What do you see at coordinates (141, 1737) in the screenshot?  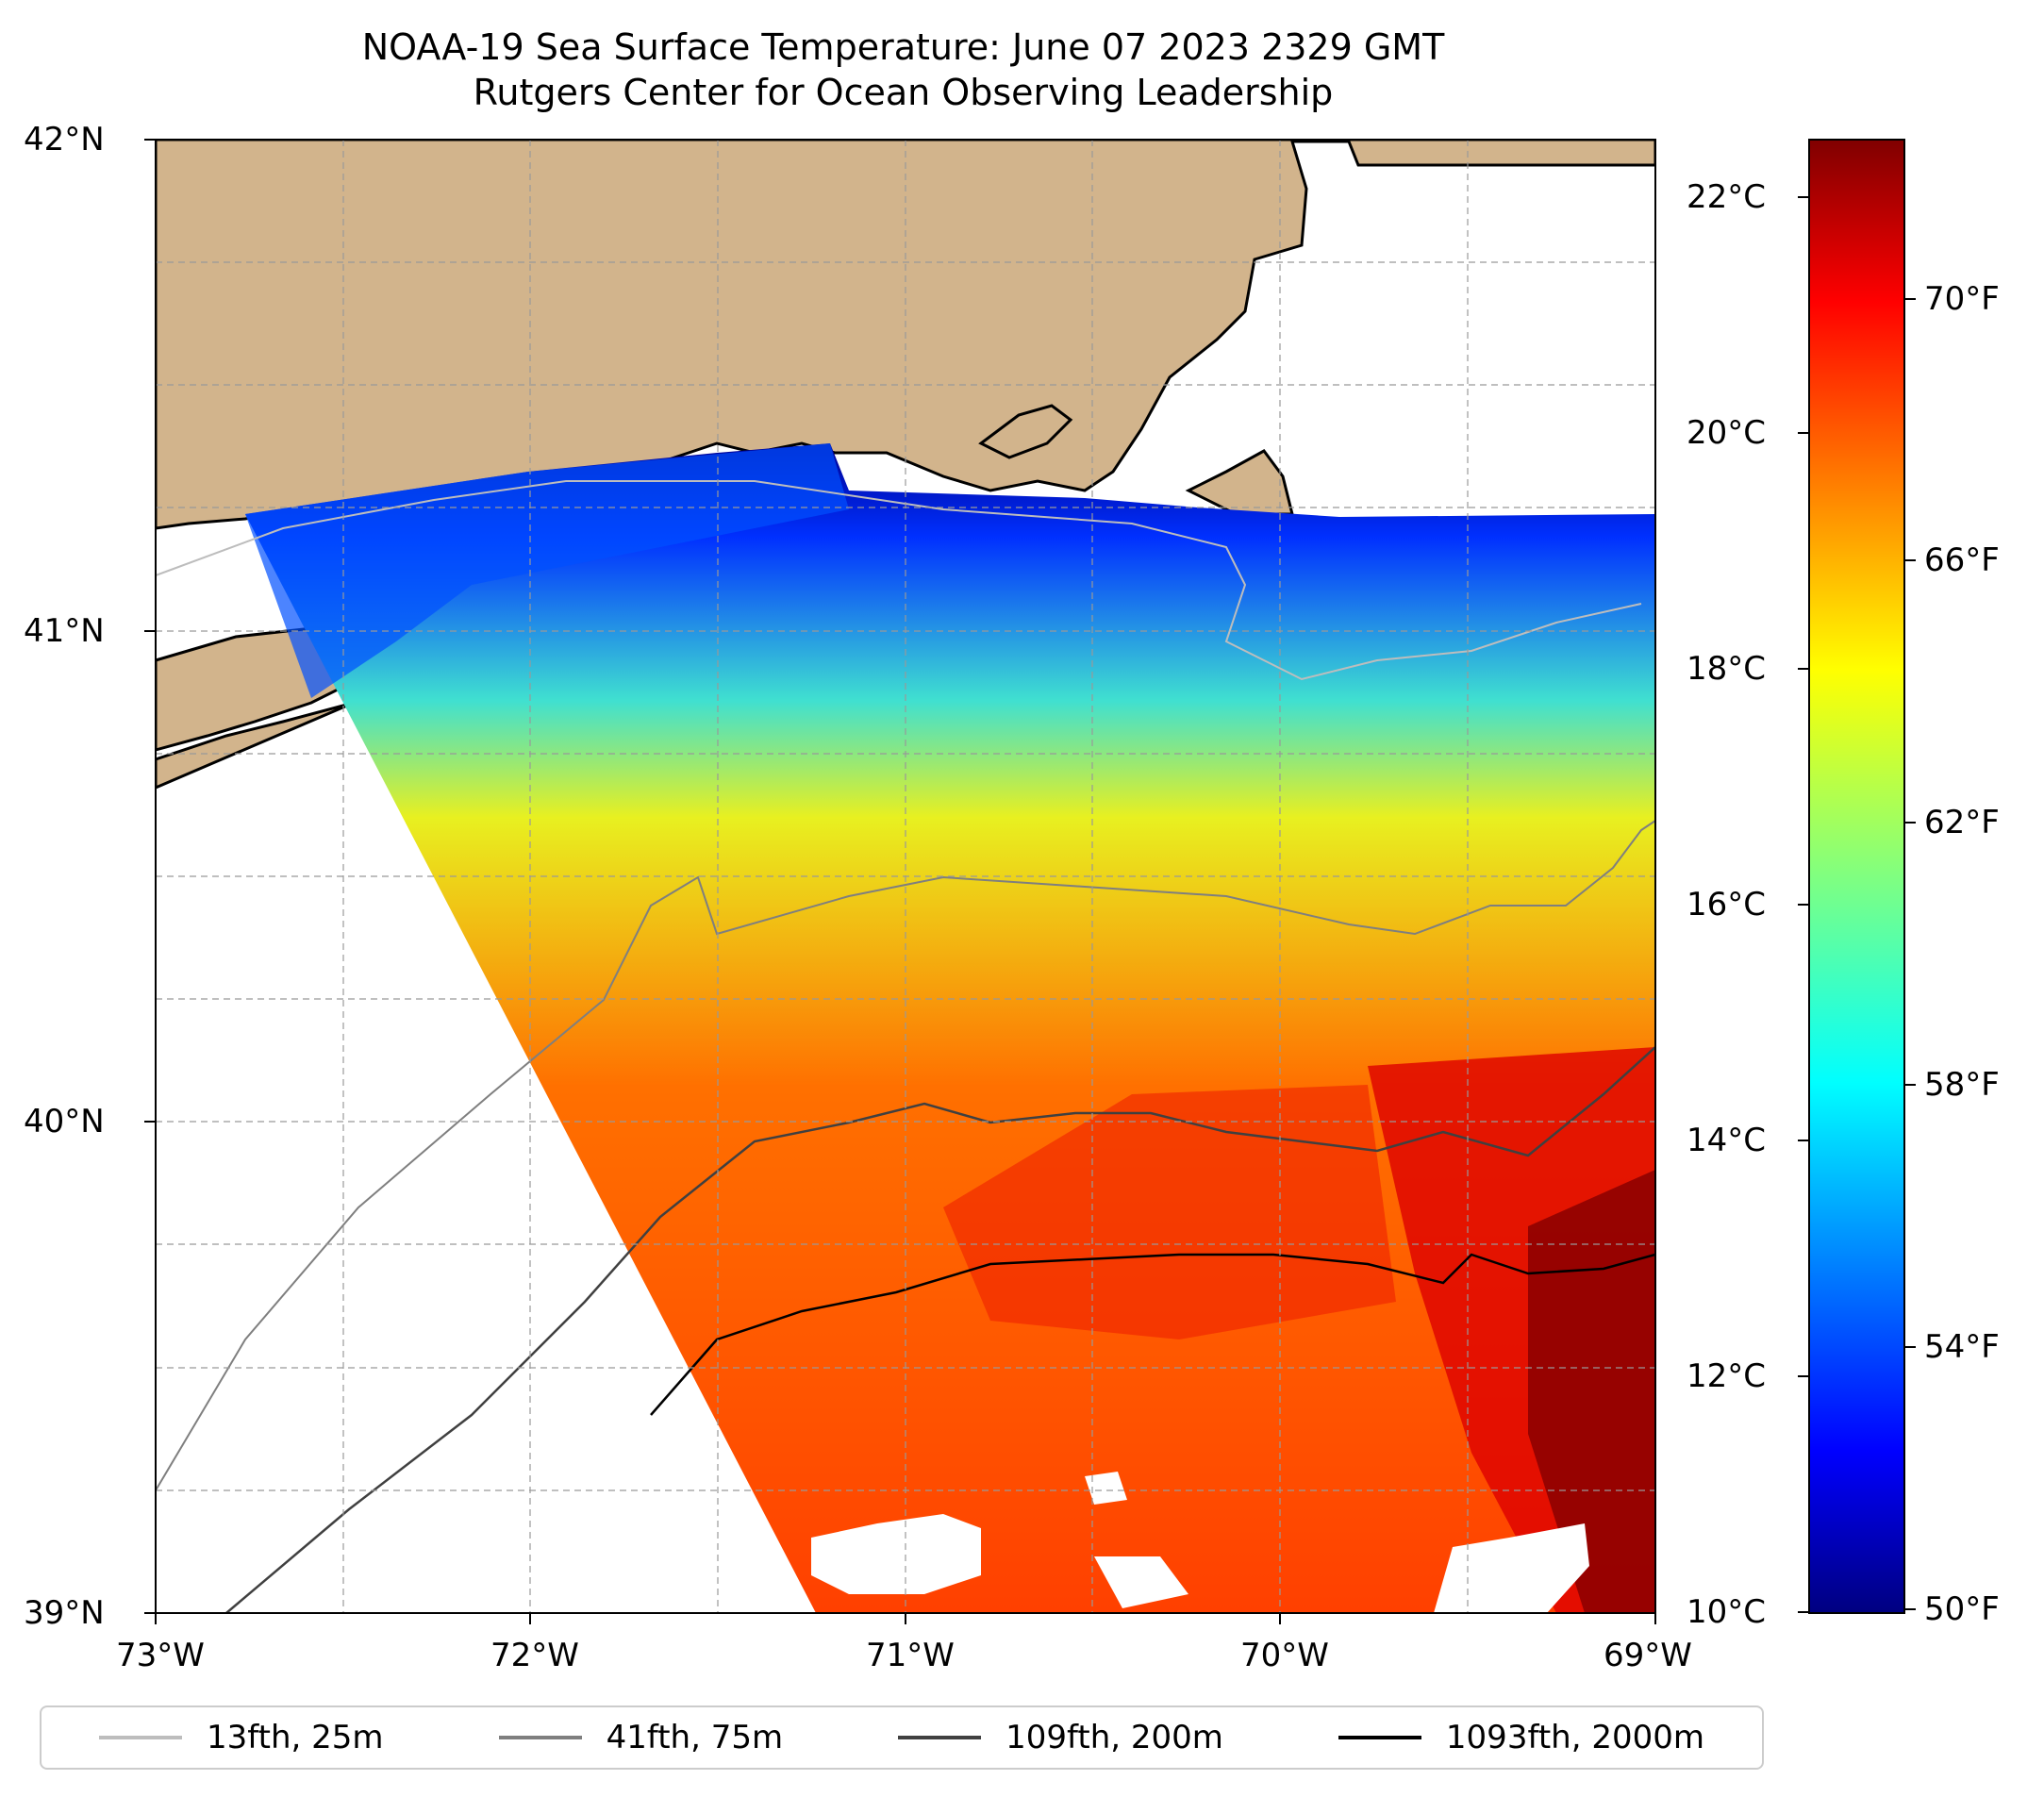 I see `legend-swatch-25m` at bounding box center [141, 1737].